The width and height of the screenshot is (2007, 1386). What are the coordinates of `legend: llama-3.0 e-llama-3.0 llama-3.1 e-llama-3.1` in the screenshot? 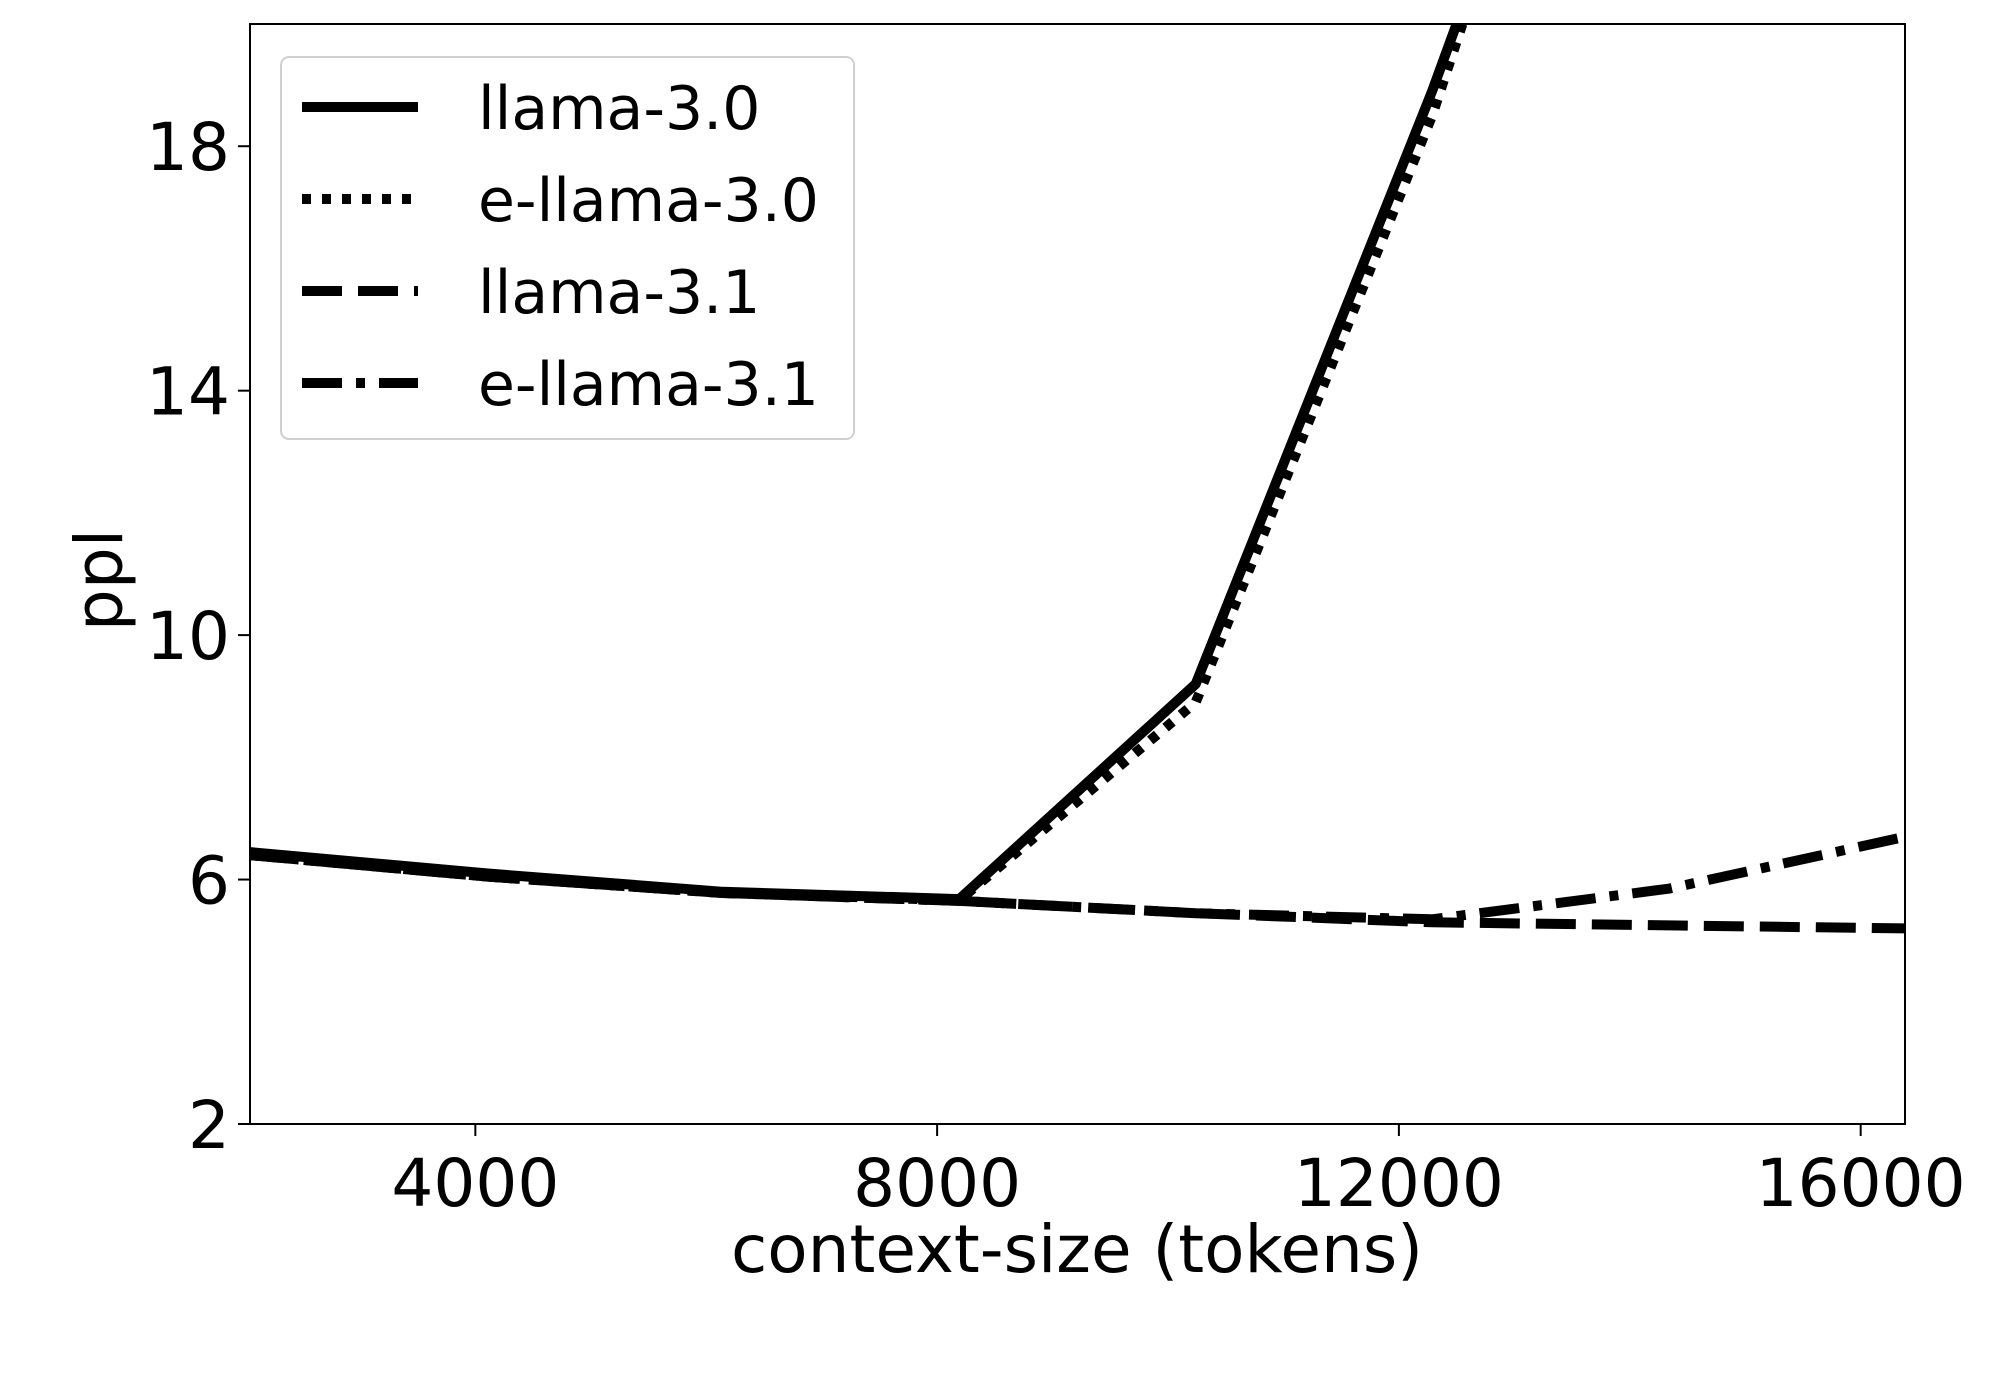 It's located at (567, 248).